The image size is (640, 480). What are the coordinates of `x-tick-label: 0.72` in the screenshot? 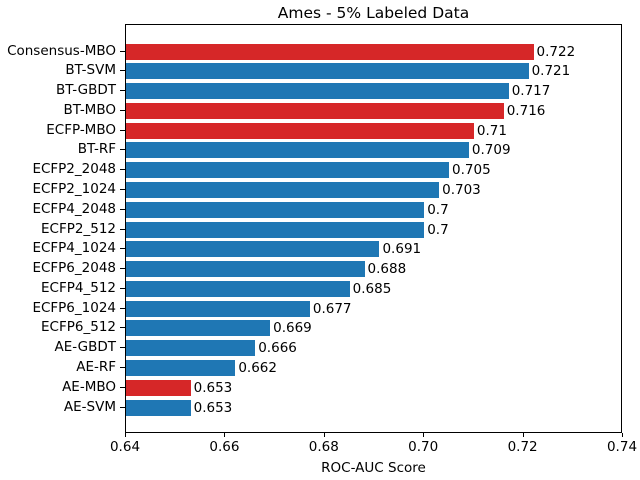 It's located at (522, 447).